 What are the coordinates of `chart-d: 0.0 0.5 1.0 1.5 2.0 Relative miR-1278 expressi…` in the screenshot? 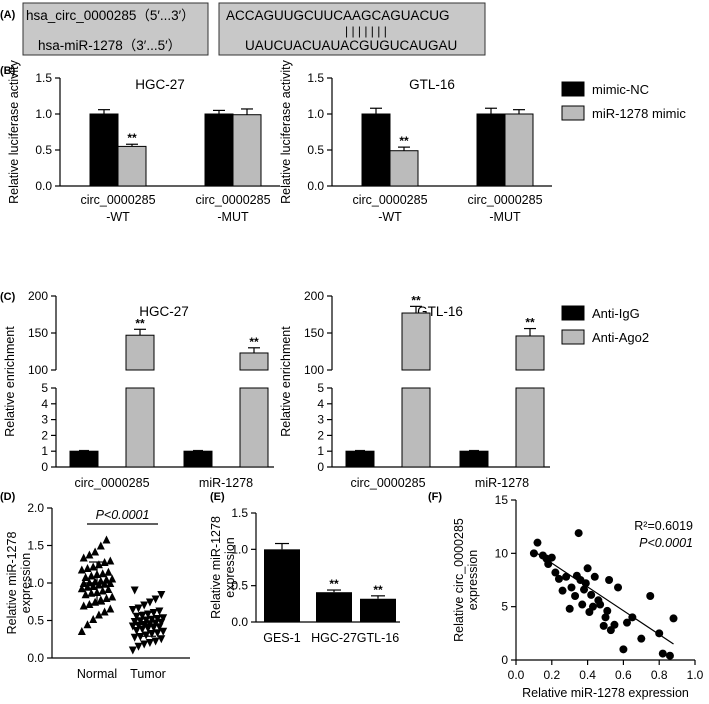 It's located at (97, 591).